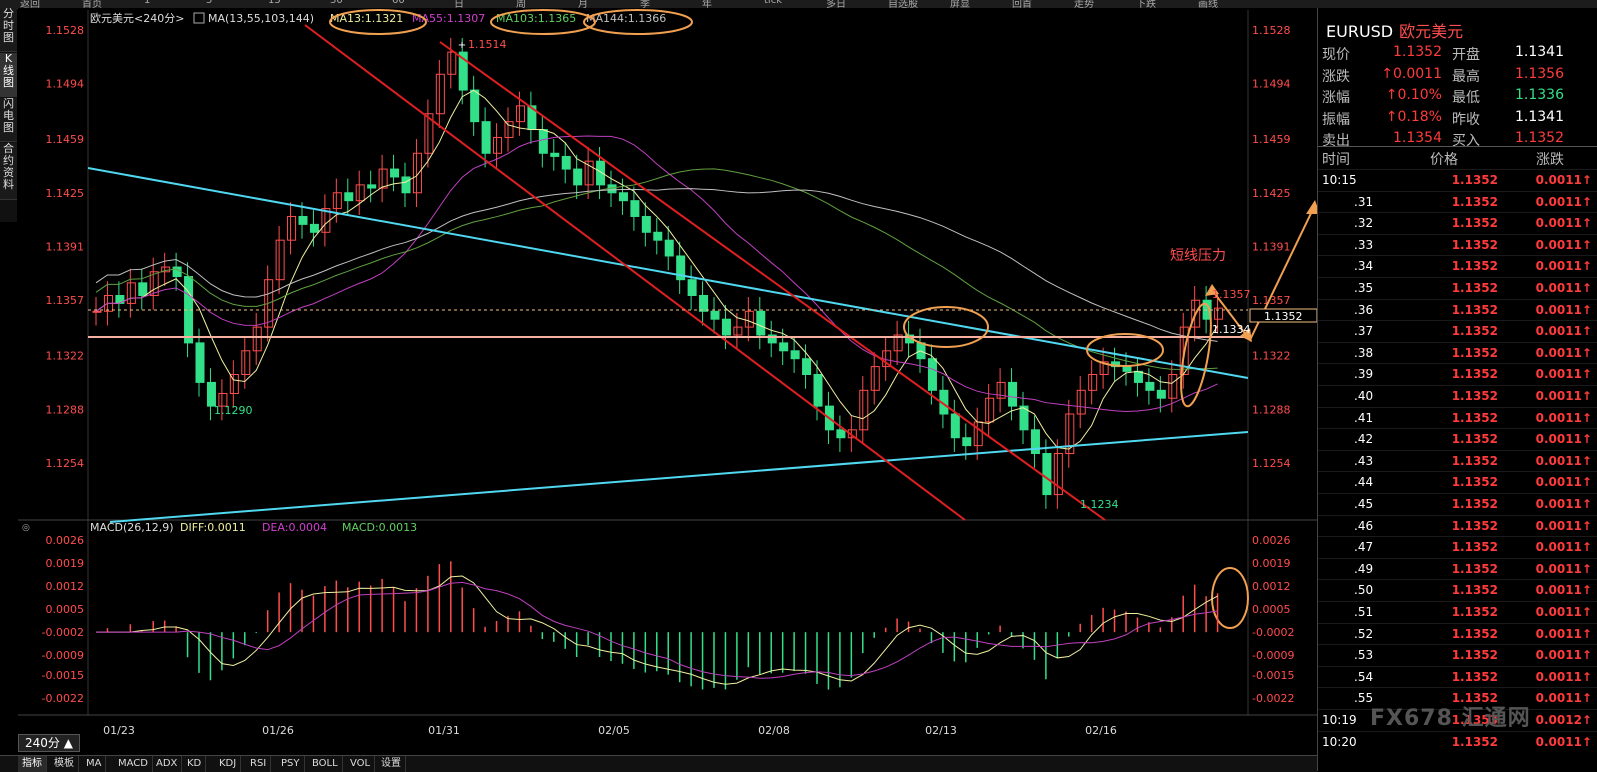 Image resolution: width=1597 pixels, height=772 pixels. What do you see at coordinates (1084, 4) in the screenshot?
I see `toolbar-item: 走势` at bounding box center [1084, 4].